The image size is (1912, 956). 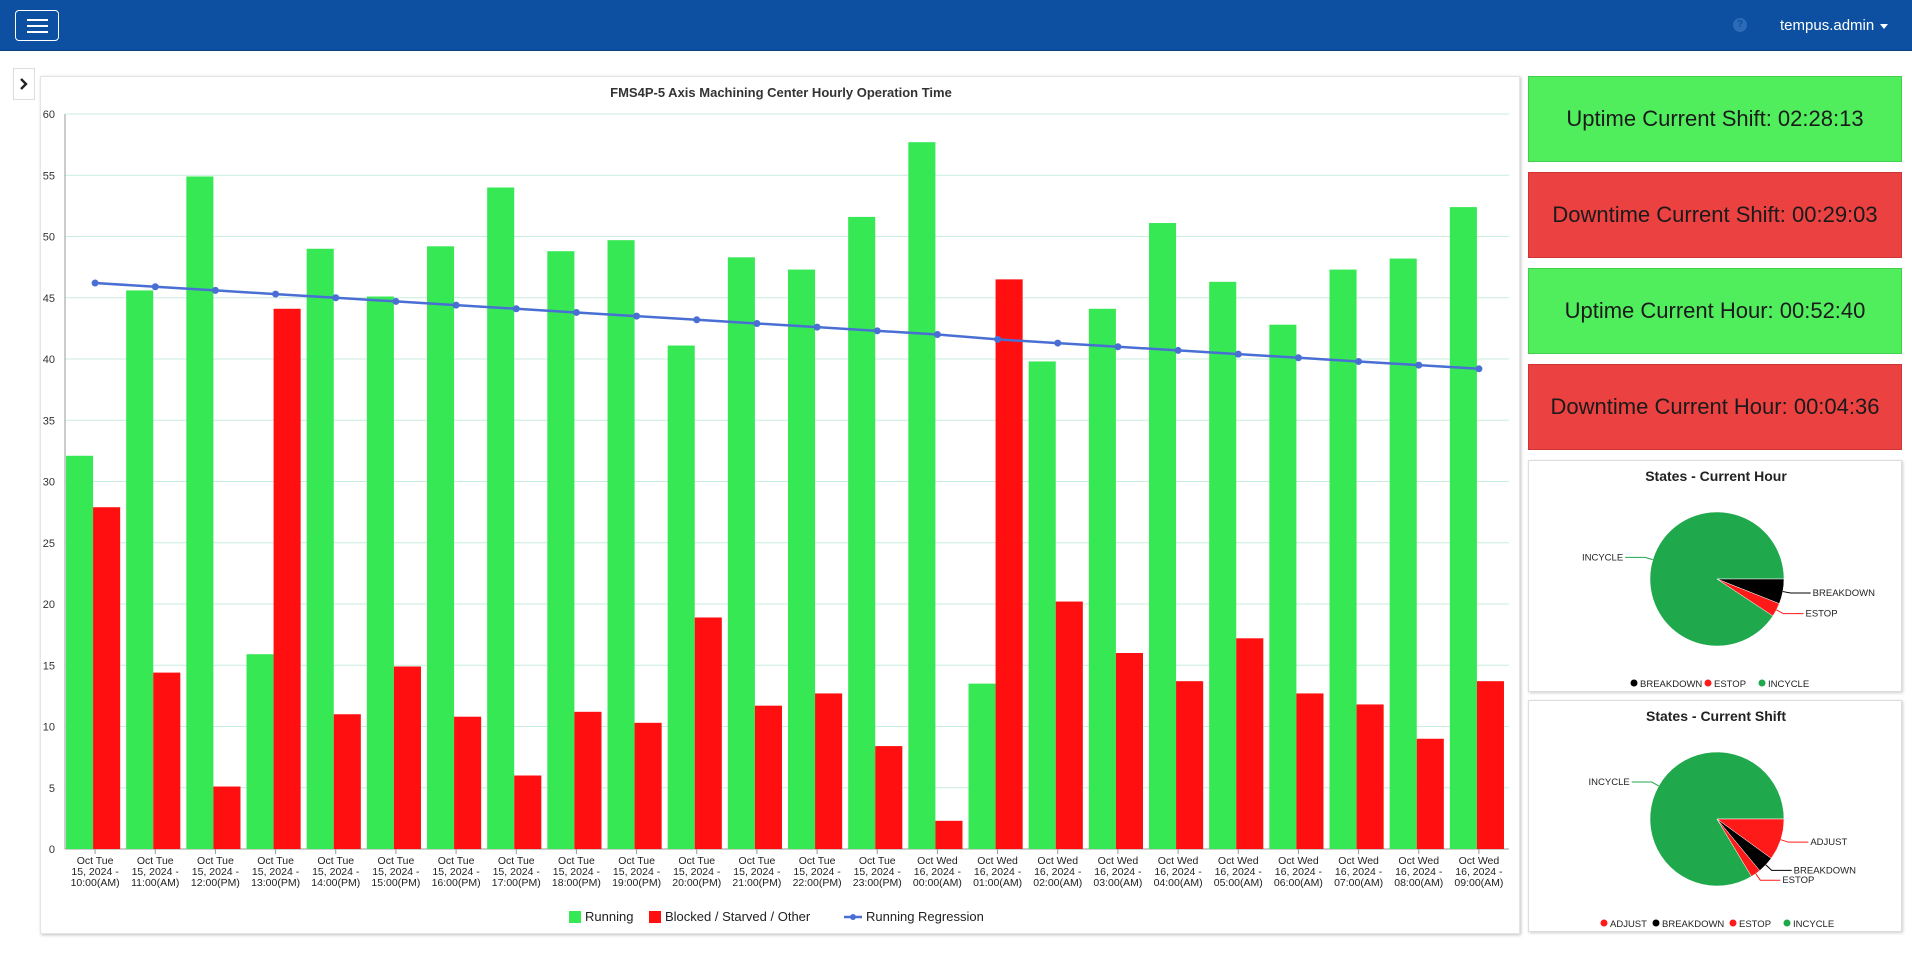 I want to click on hamburger-icon-line, so click(x=37, y=32).